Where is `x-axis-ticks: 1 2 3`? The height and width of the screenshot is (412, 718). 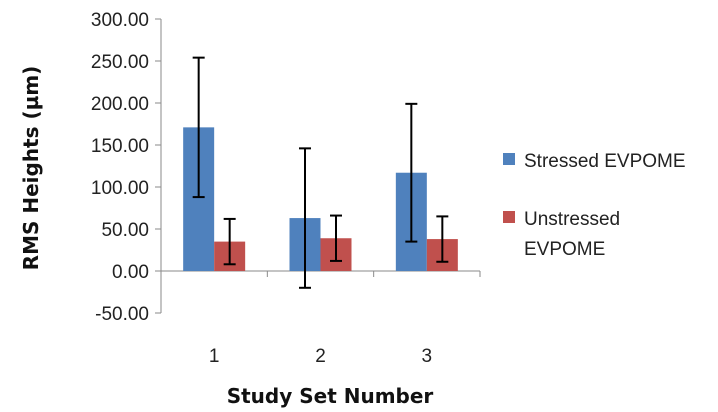
x-axis-ticks: 1 2 3 is located at coordinates (320, 356).